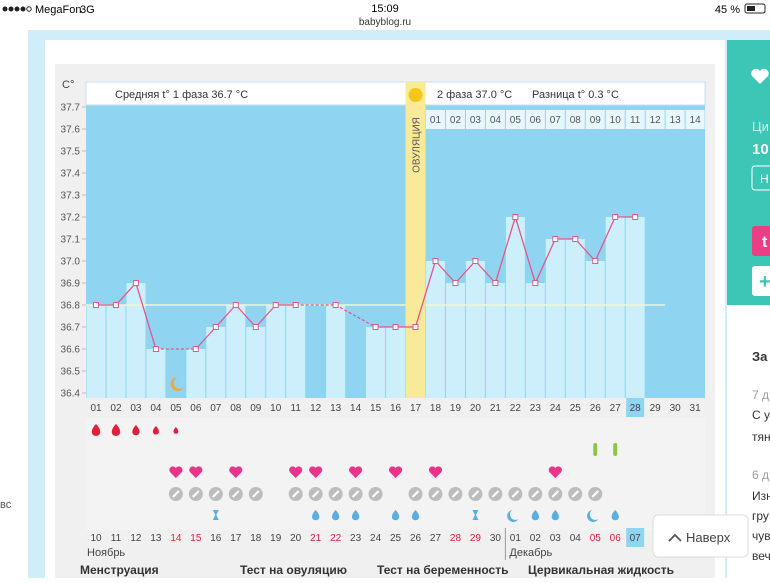 Image resolution: width=770 pixels, height=583 pixels. Describe the element at coordinates (675, 537) in the screenshot. I see `chevron-up` at that location.